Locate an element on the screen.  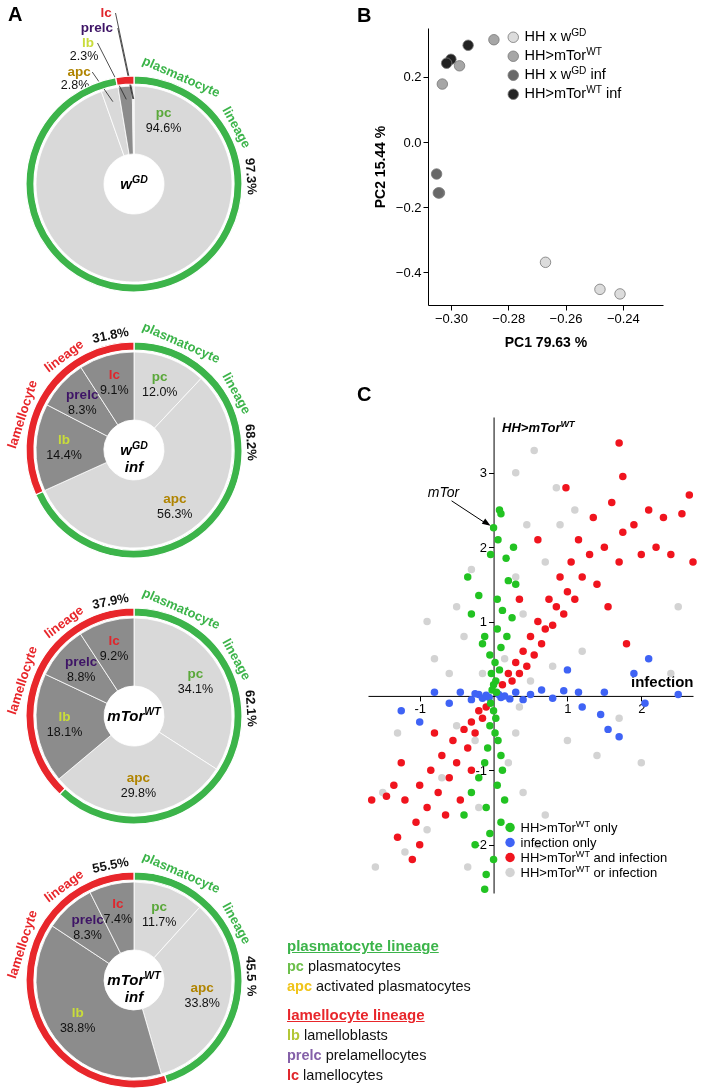
text: lb lamelloblasts is located at coordinates (338, 1035).